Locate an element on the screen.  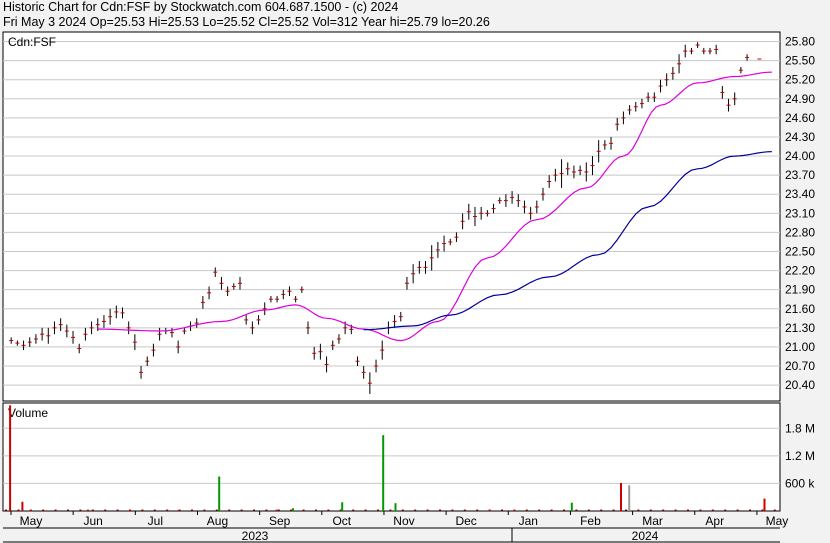
price-tick-label: 22.50 is located at coordinates (800, 251).